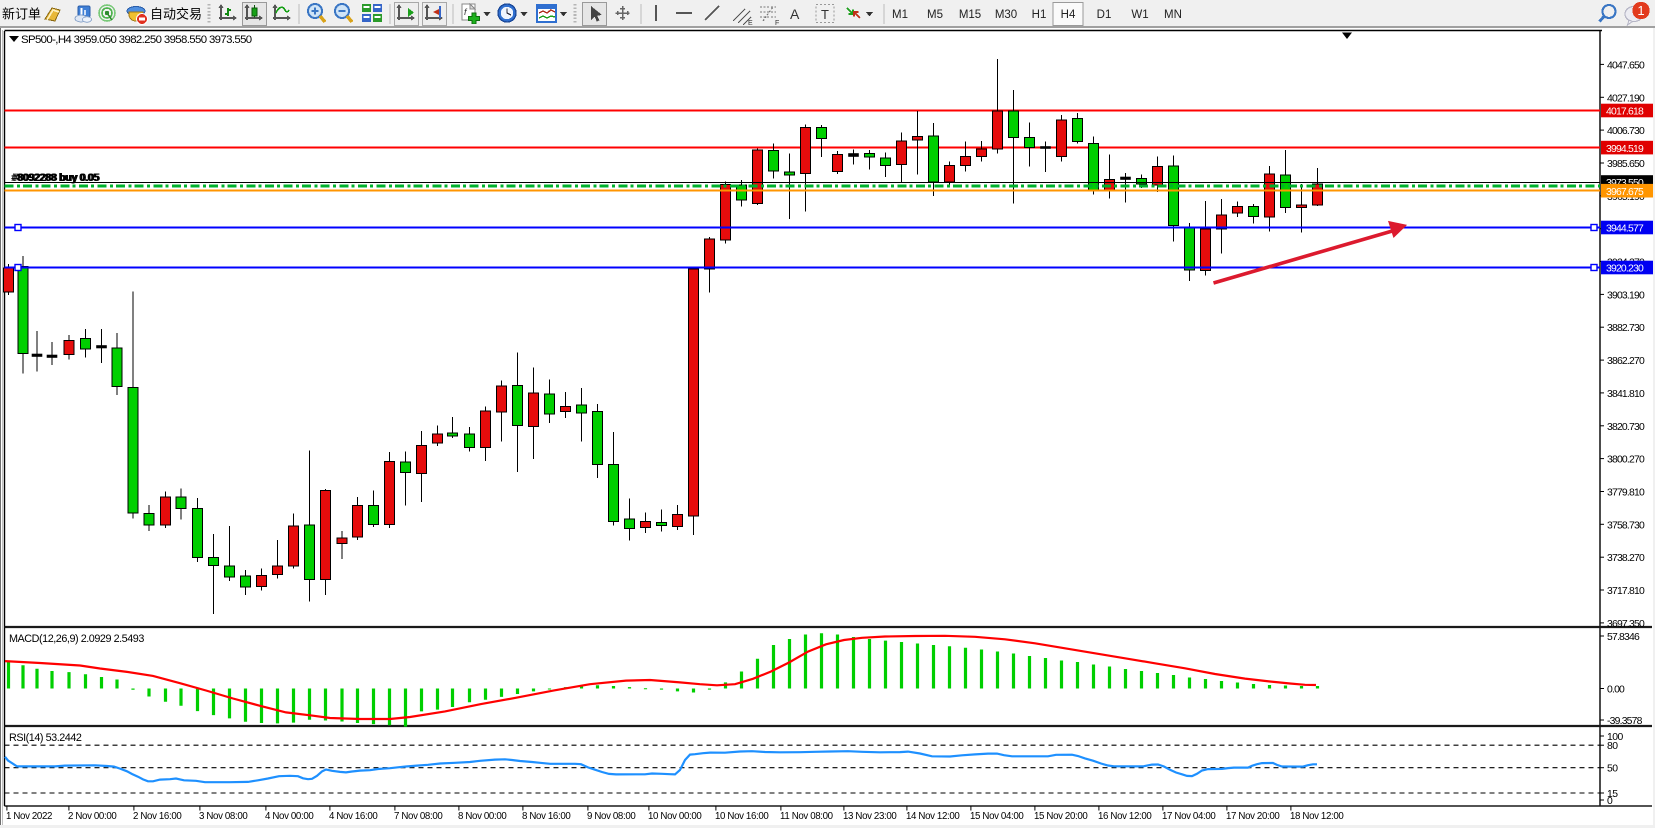 This screenshot has height=828, width=1655. I want to click on svg-text: 4 Nov 16:00, so click(353, 816).